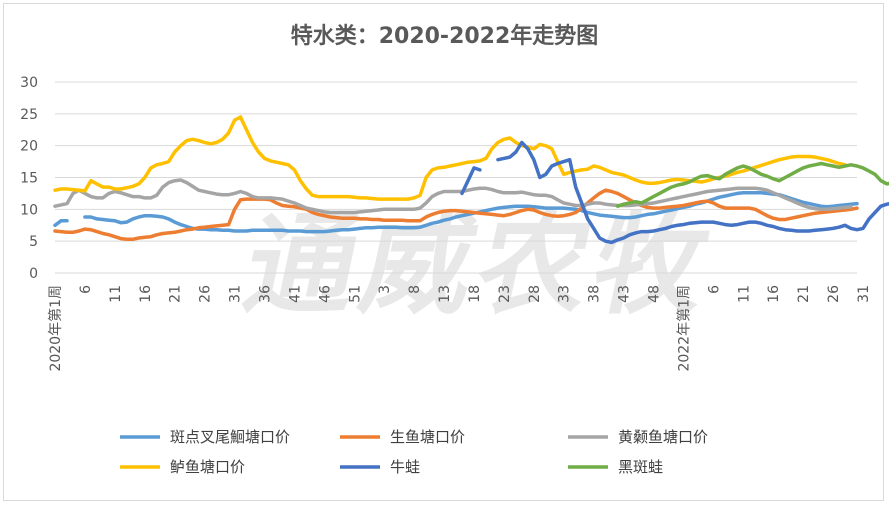 This screenshot has height=506, width=889. What do you see at coordinates (33, 242) in the screenshot?
I see `y-tick-label: 5` at bounding box center [33, 242].